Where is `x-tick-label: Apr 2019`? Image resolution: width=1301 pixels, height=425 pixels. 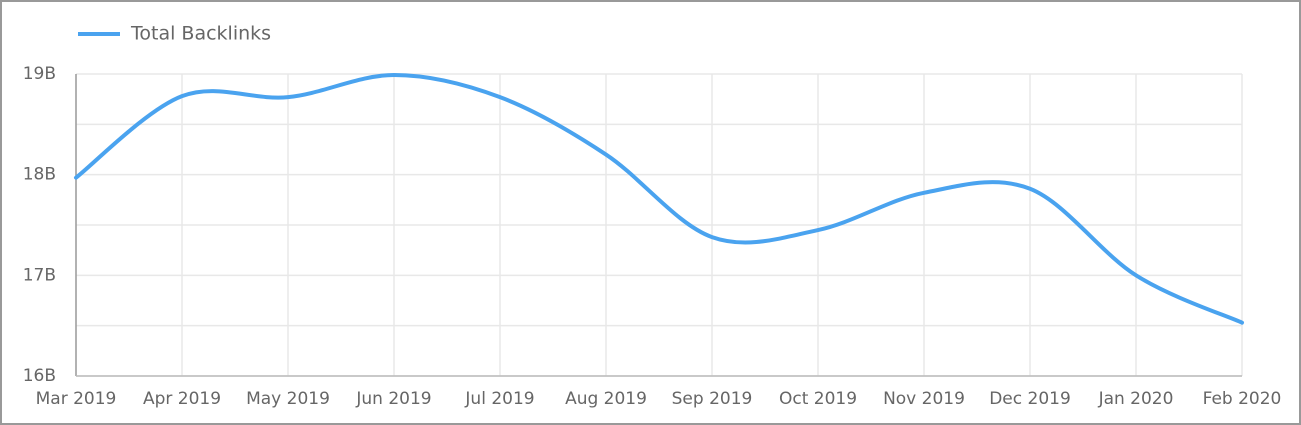 x-tick-label: Apr 2019 is located at coordinates (182, 399).